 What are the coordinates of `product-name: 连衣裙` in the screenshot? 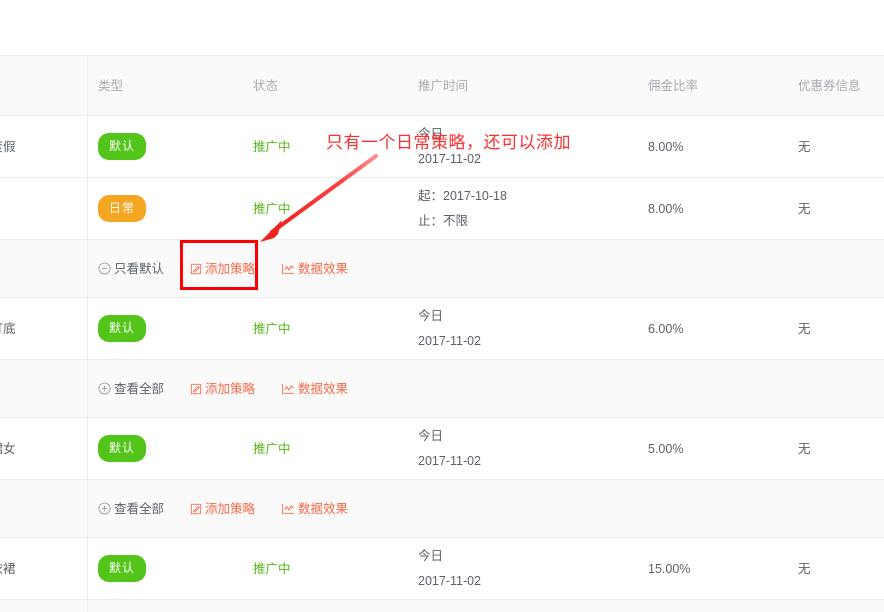 It's located at (8, 568).